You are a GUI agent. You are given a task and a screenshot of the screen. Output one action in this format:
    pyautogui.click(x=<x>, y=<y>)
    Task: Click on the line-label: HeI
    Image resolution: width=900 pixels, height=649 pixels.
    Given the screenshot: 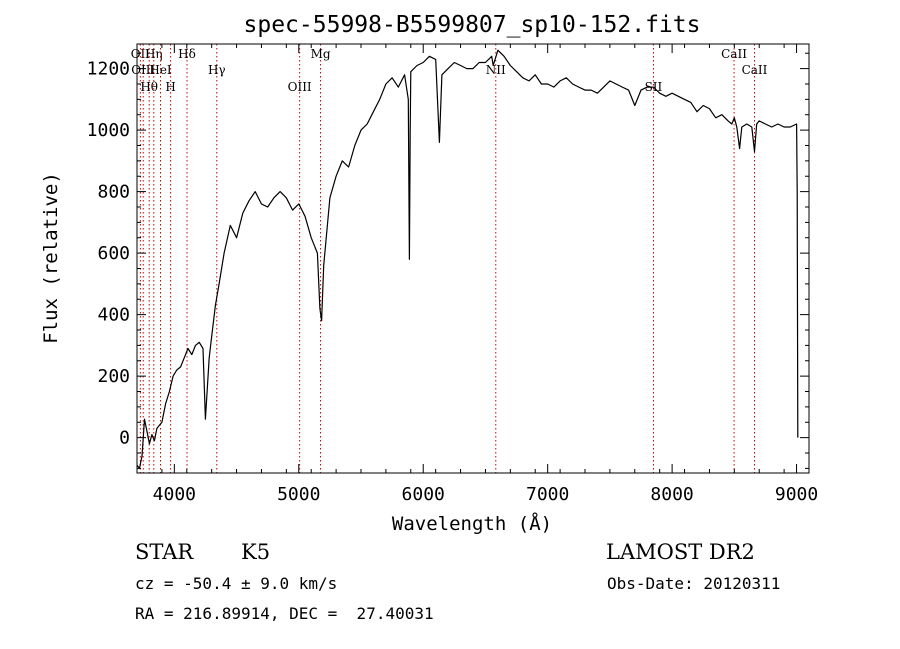 What is the action you would take?
    pyautogui.click(x=160, y=70)
    